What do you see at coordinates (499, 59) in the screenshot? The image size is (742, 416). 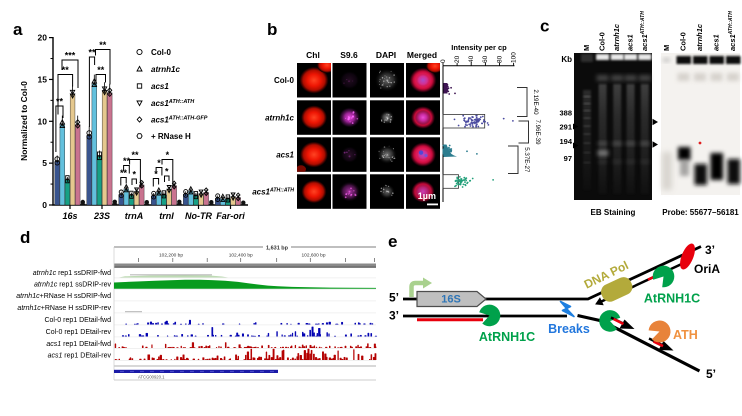 I see `svg-text: 80` at bounding box center [499, 59].